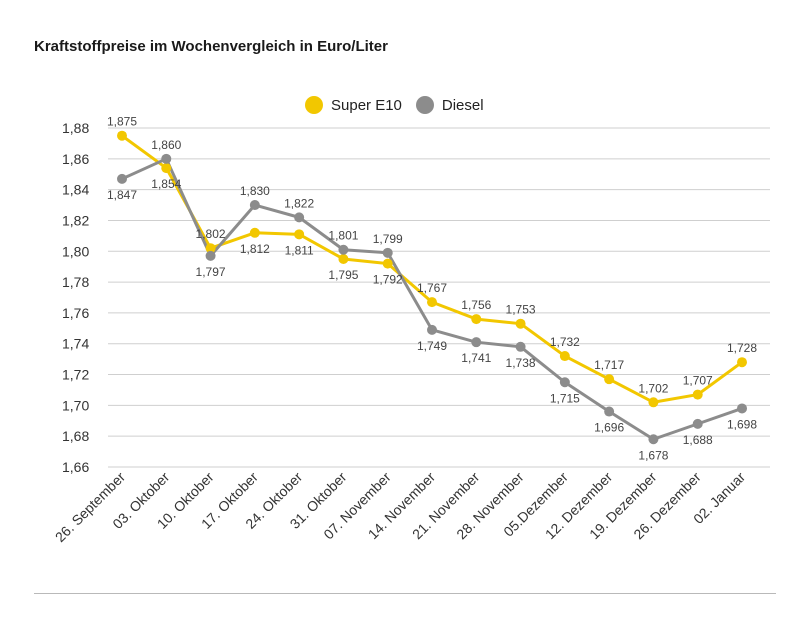 Image resolution: width=810 pixels, height=628 pixels. What do you see at coordinates (90, 507) in the screenshot?
I see `x-tick-label: 26. September` at bounding box center [90, 507].